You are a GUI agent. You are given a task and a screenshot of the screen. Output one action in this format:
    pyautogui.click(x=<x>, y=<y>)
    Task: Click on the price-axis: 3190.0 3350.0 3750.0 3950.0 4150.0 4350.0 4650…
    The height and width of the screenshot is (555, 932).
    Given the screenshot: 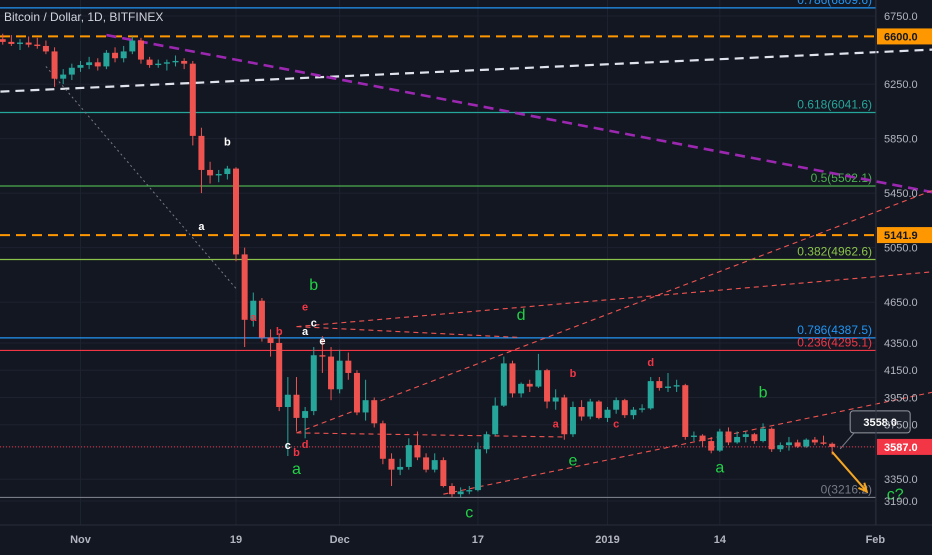 What is the action you would take?
    pyautogui.click(x=904, y=259)
    